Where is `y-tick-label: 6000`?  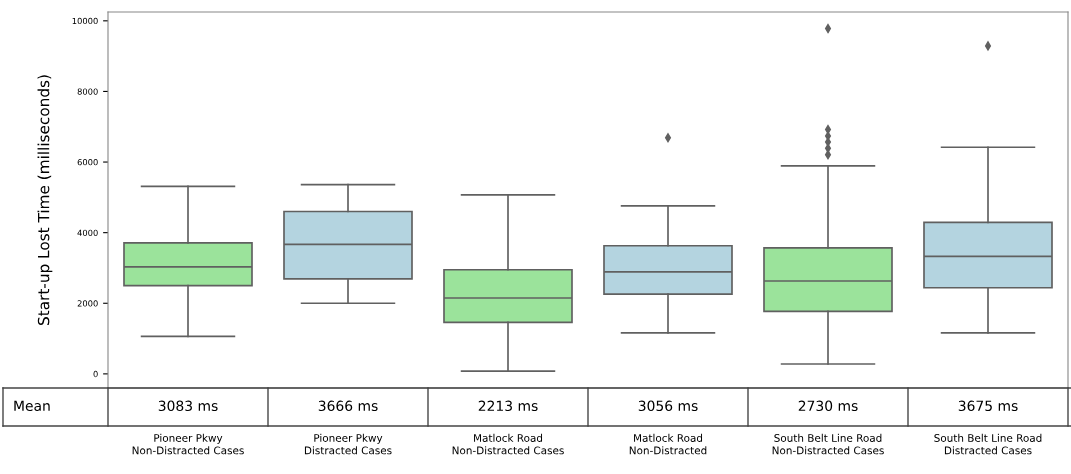 y-tick-label: 6000 is located at coordinates (87, 162).